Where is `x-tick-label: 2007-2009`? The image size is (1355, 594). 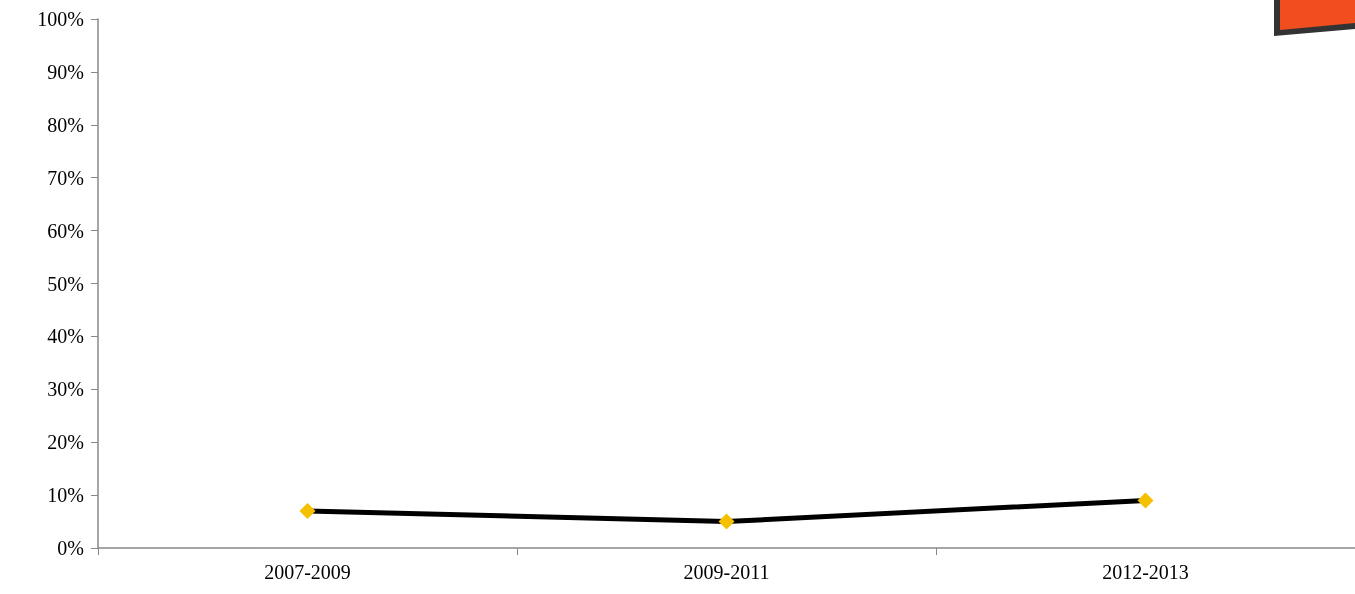
x-tick-label: 2007-2009 is located at coordinates (307, 572).